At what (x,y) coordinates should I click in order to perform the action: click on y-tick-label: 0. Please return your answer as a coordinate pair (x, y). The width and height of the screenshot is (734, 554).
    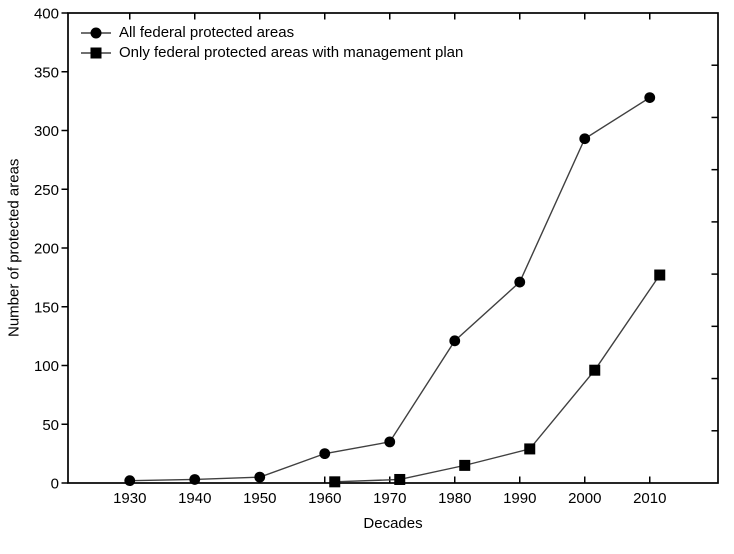
    Looking at the image, I should click on (55, 484).